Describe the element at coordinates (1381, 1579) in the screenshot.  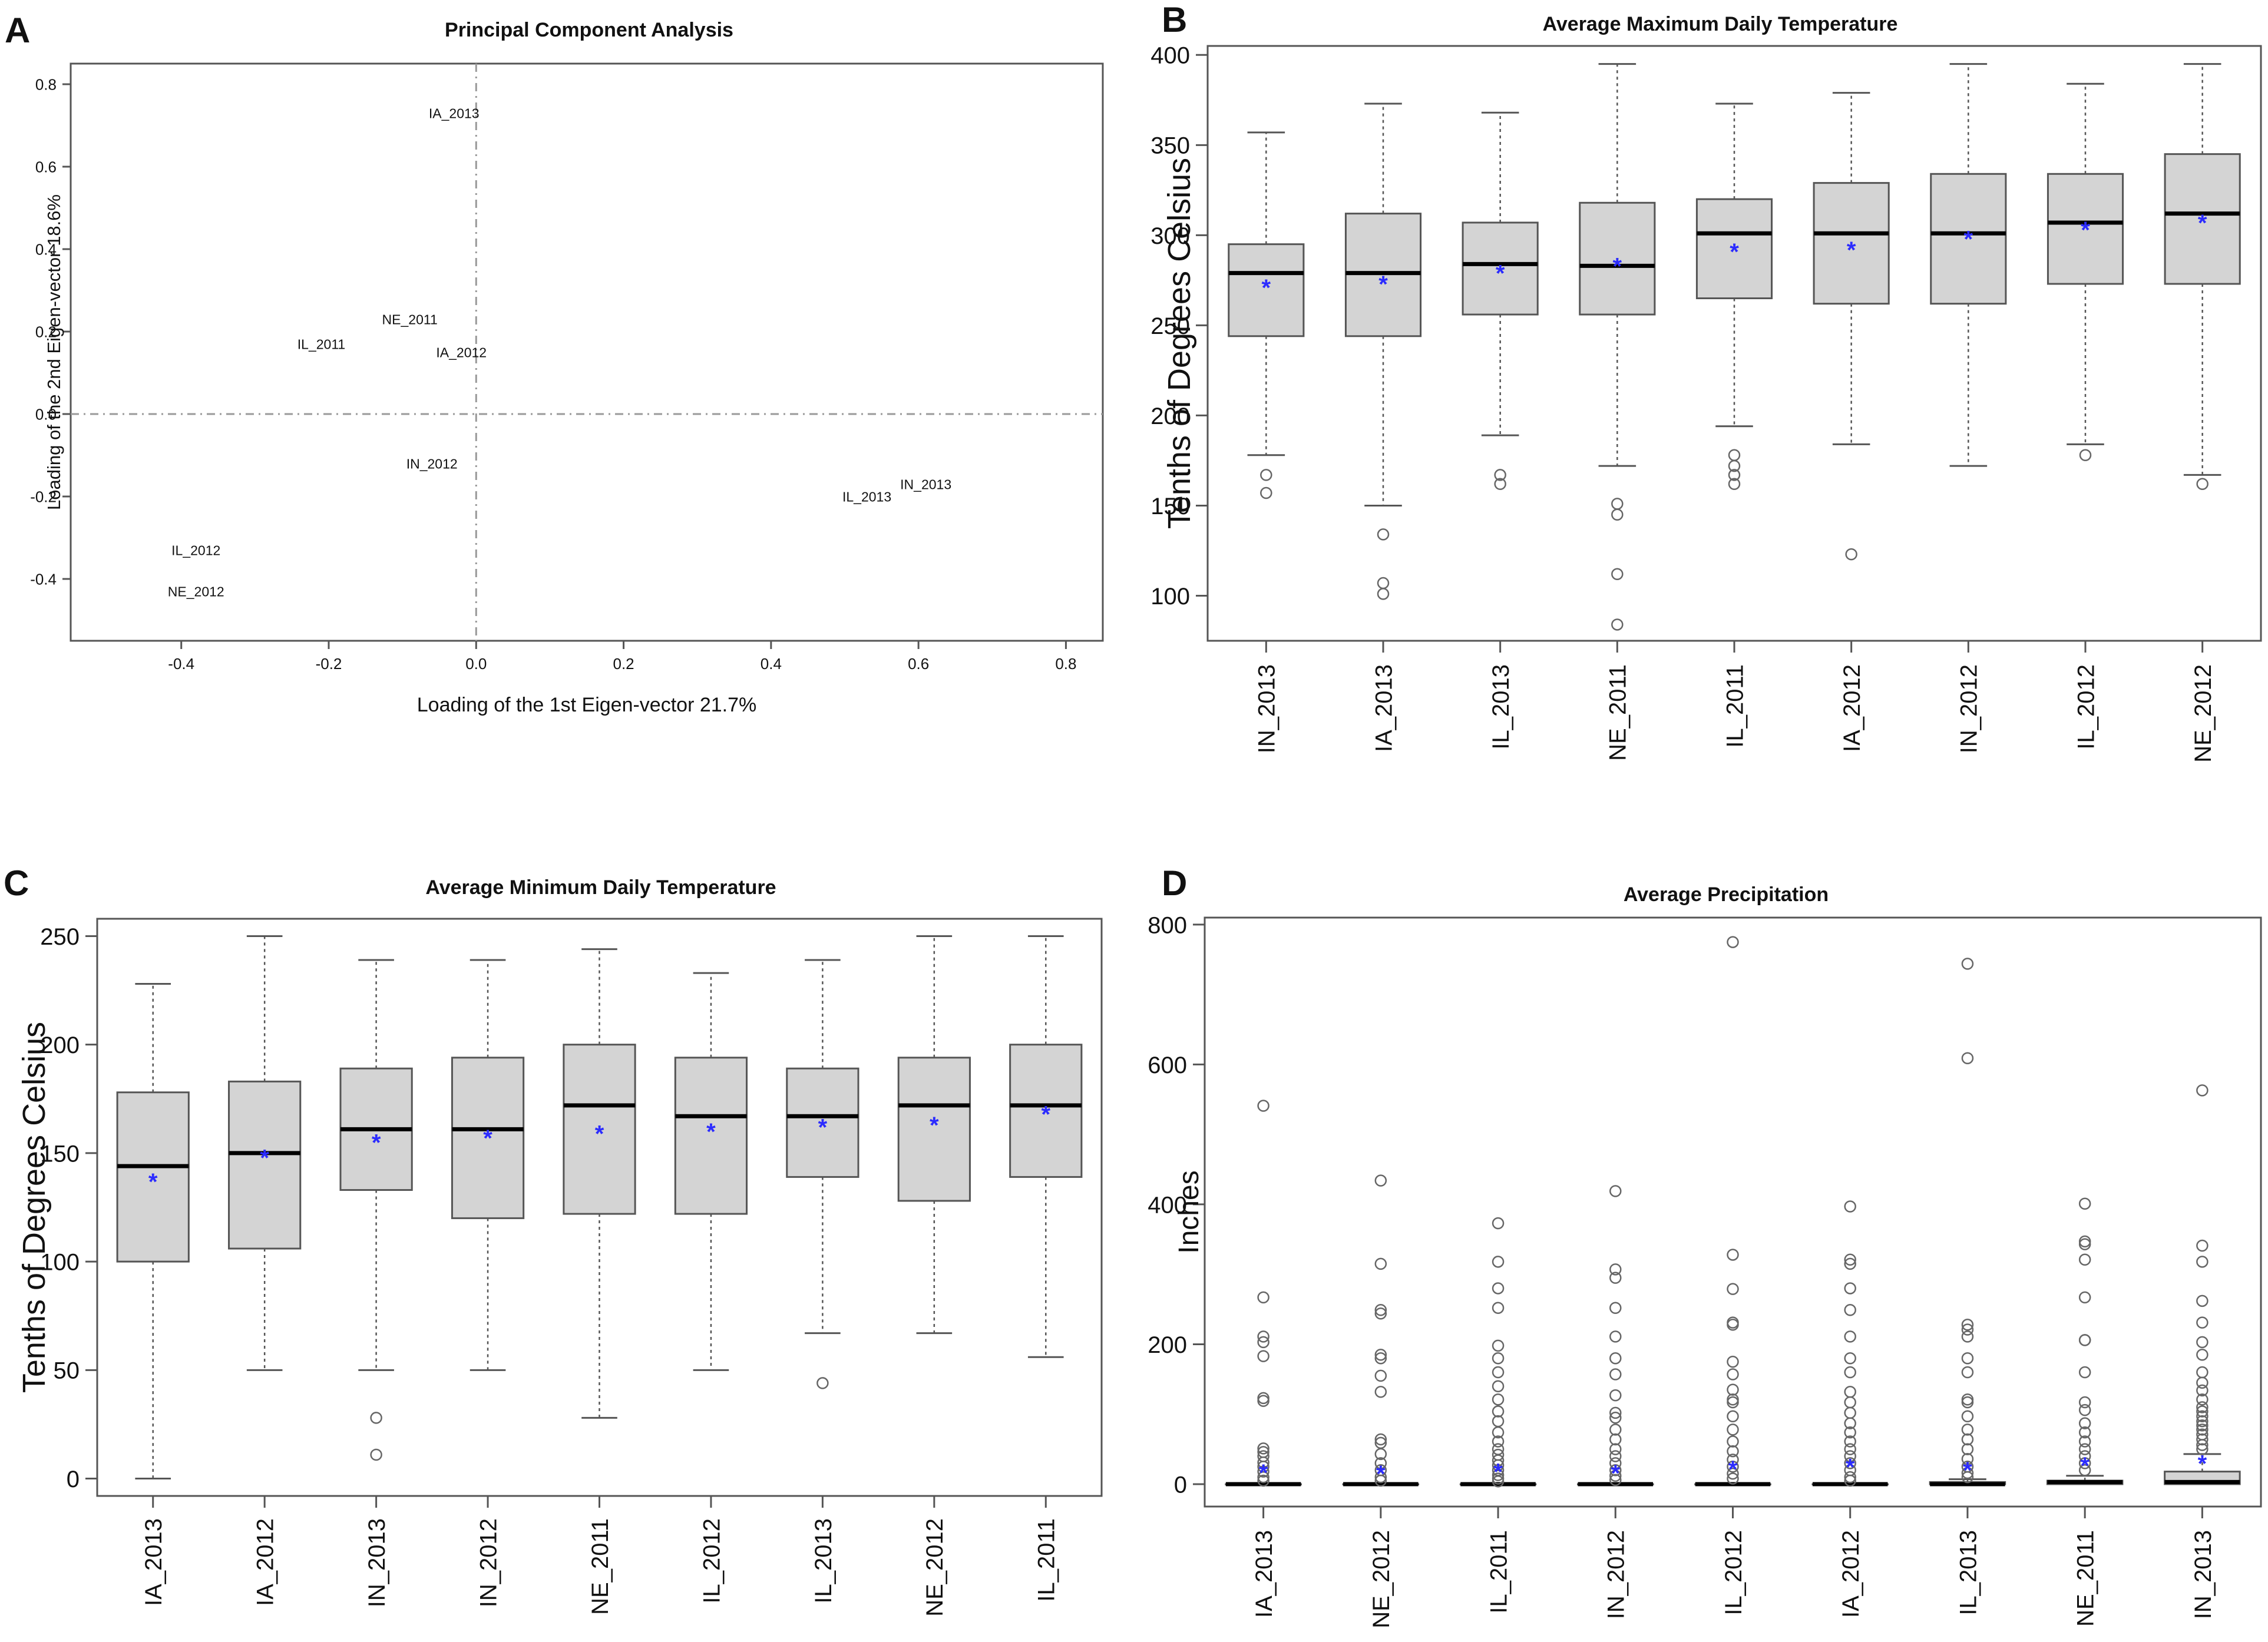
I see `category-label: NE_2012` at that location.